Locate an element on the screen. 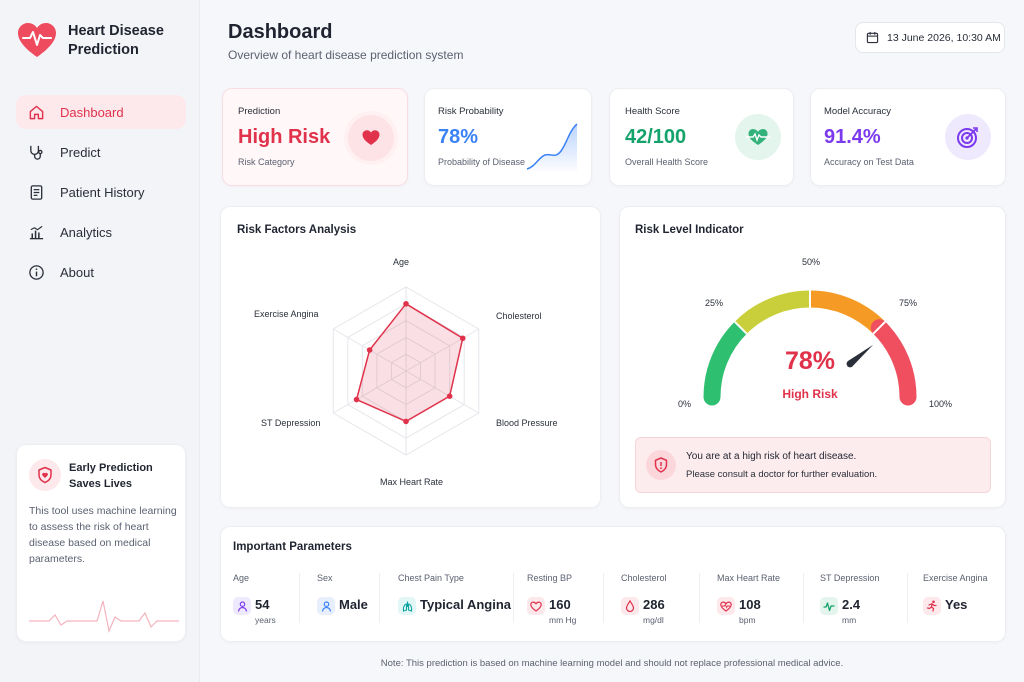 Image resolution: width=1024 pixels, height=682 pixels. info-icon is located at coordinates (36, 272).